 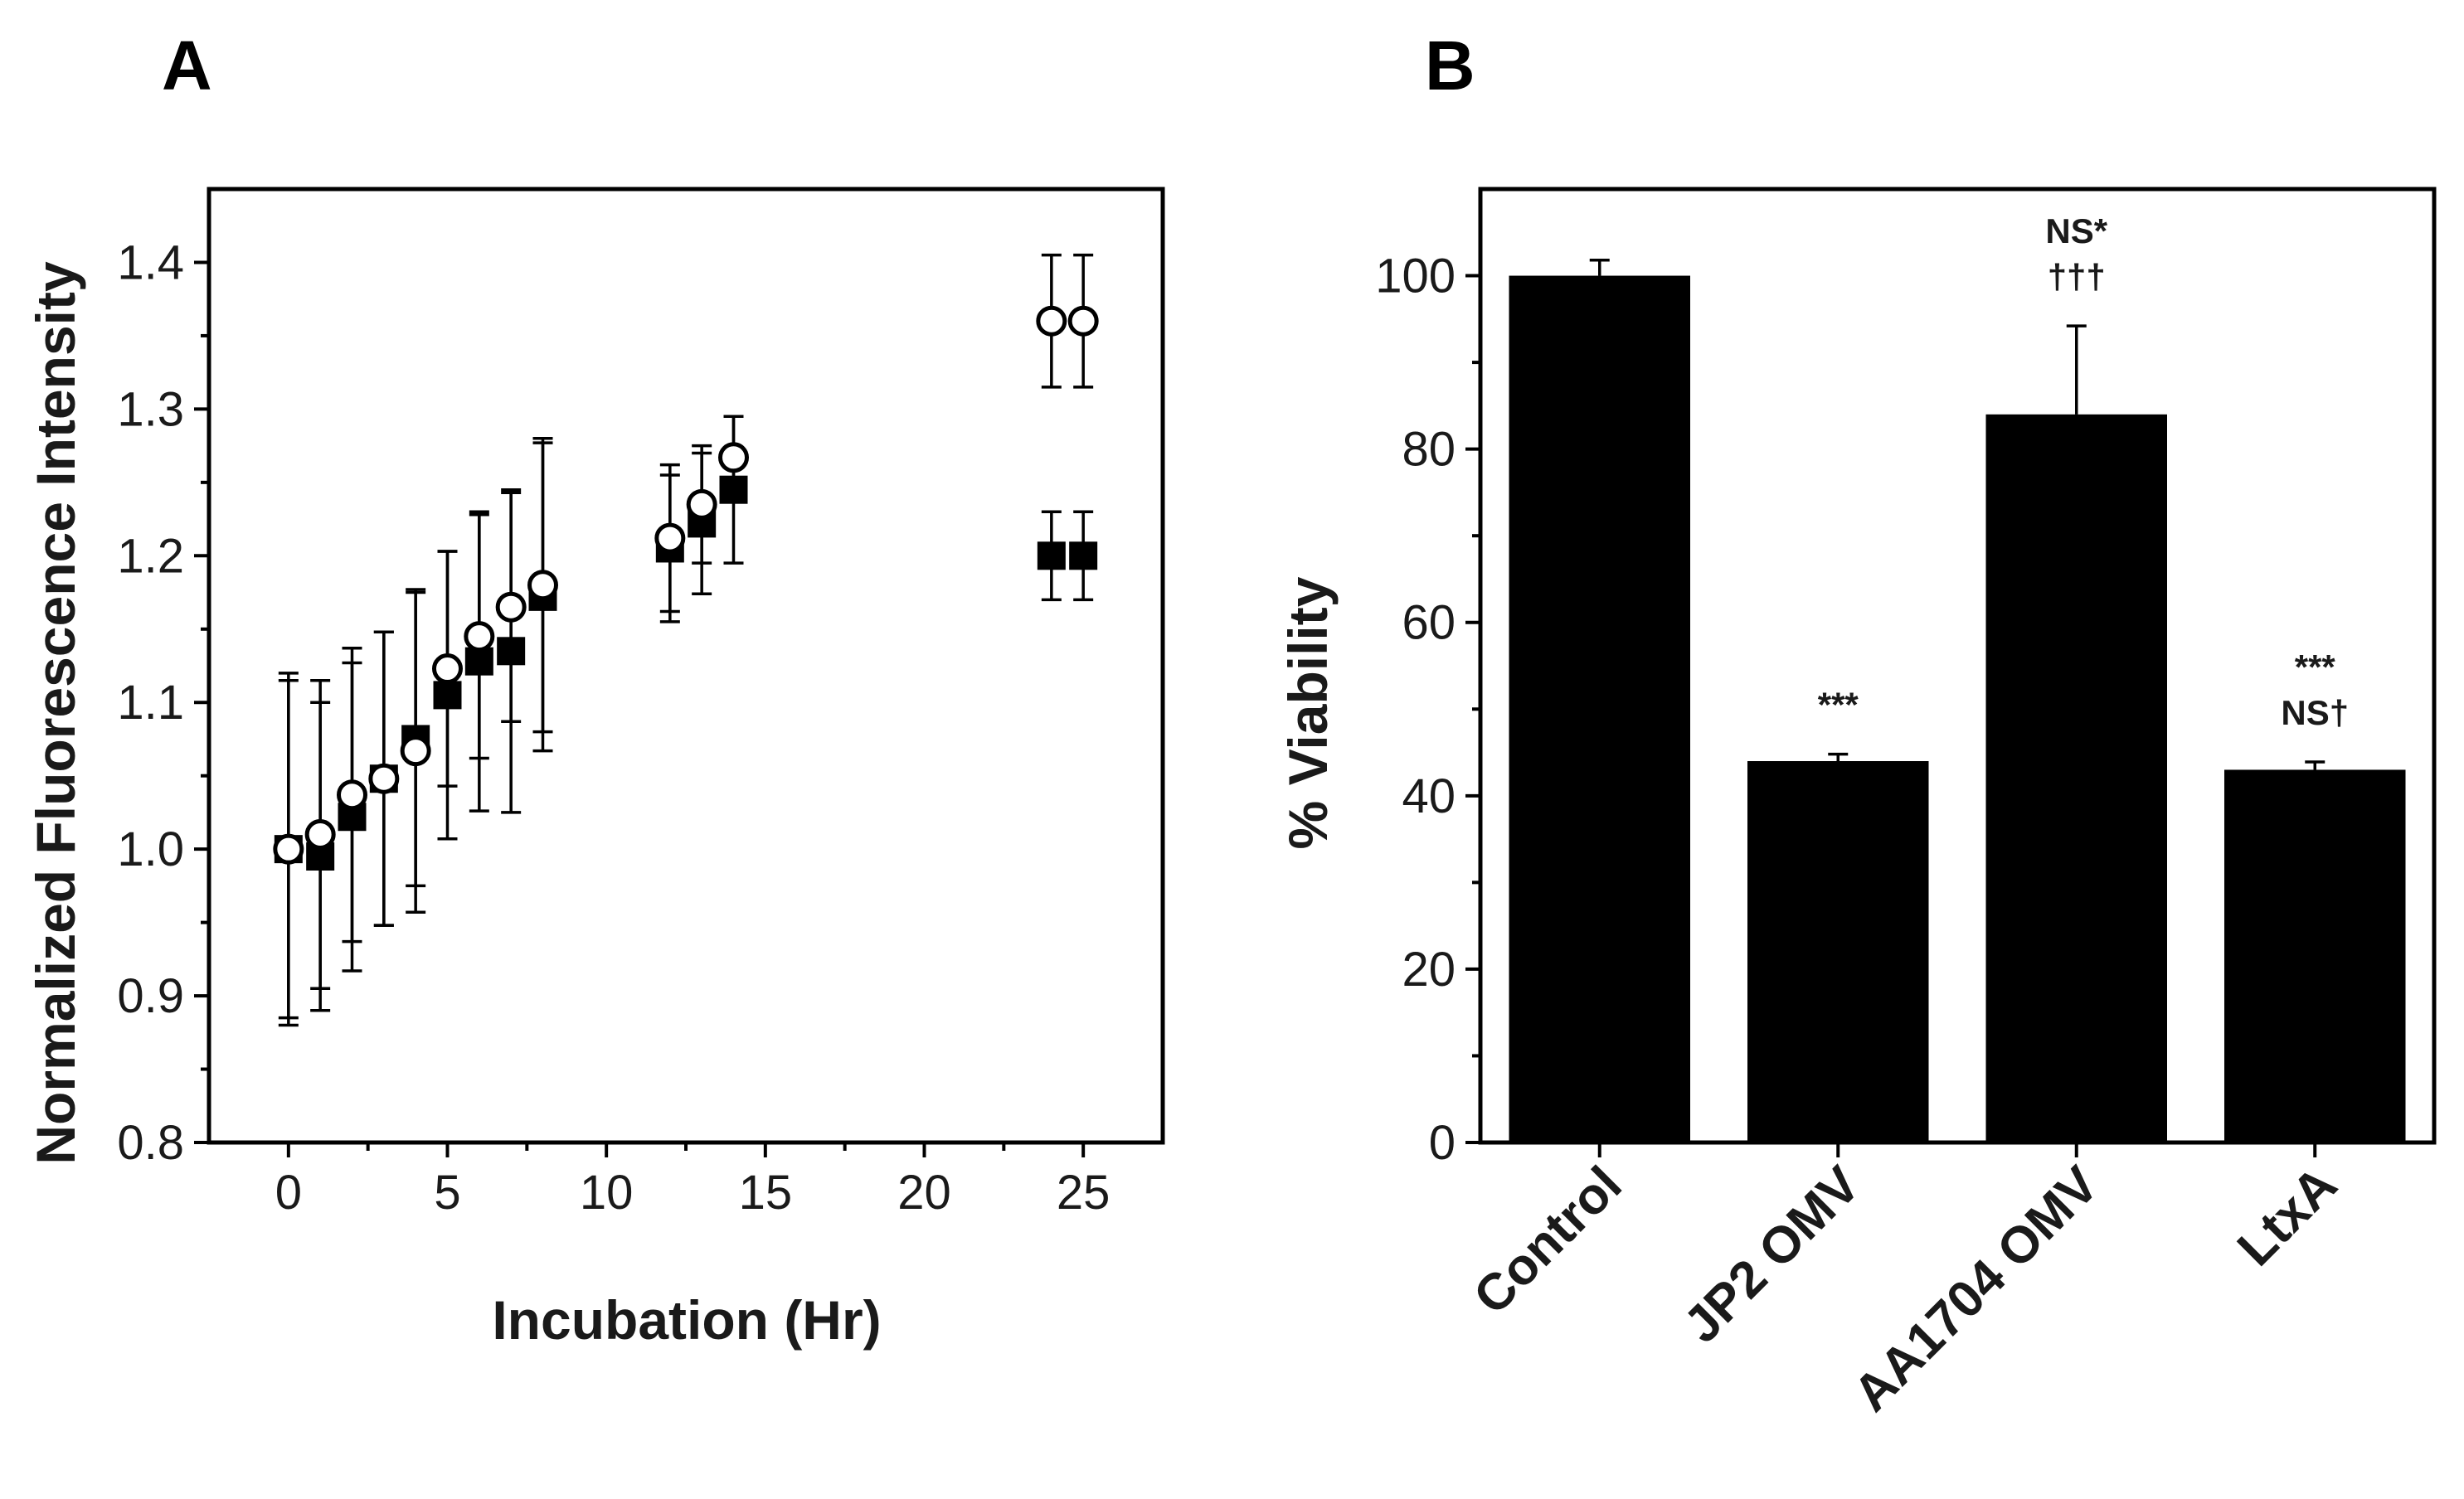 What do you see at coordinates (55, 713) in the screenshot?
I see `panel-a-y-axis-title: Normalized Fluorescence Intensity` at bounding box center [55, 713].